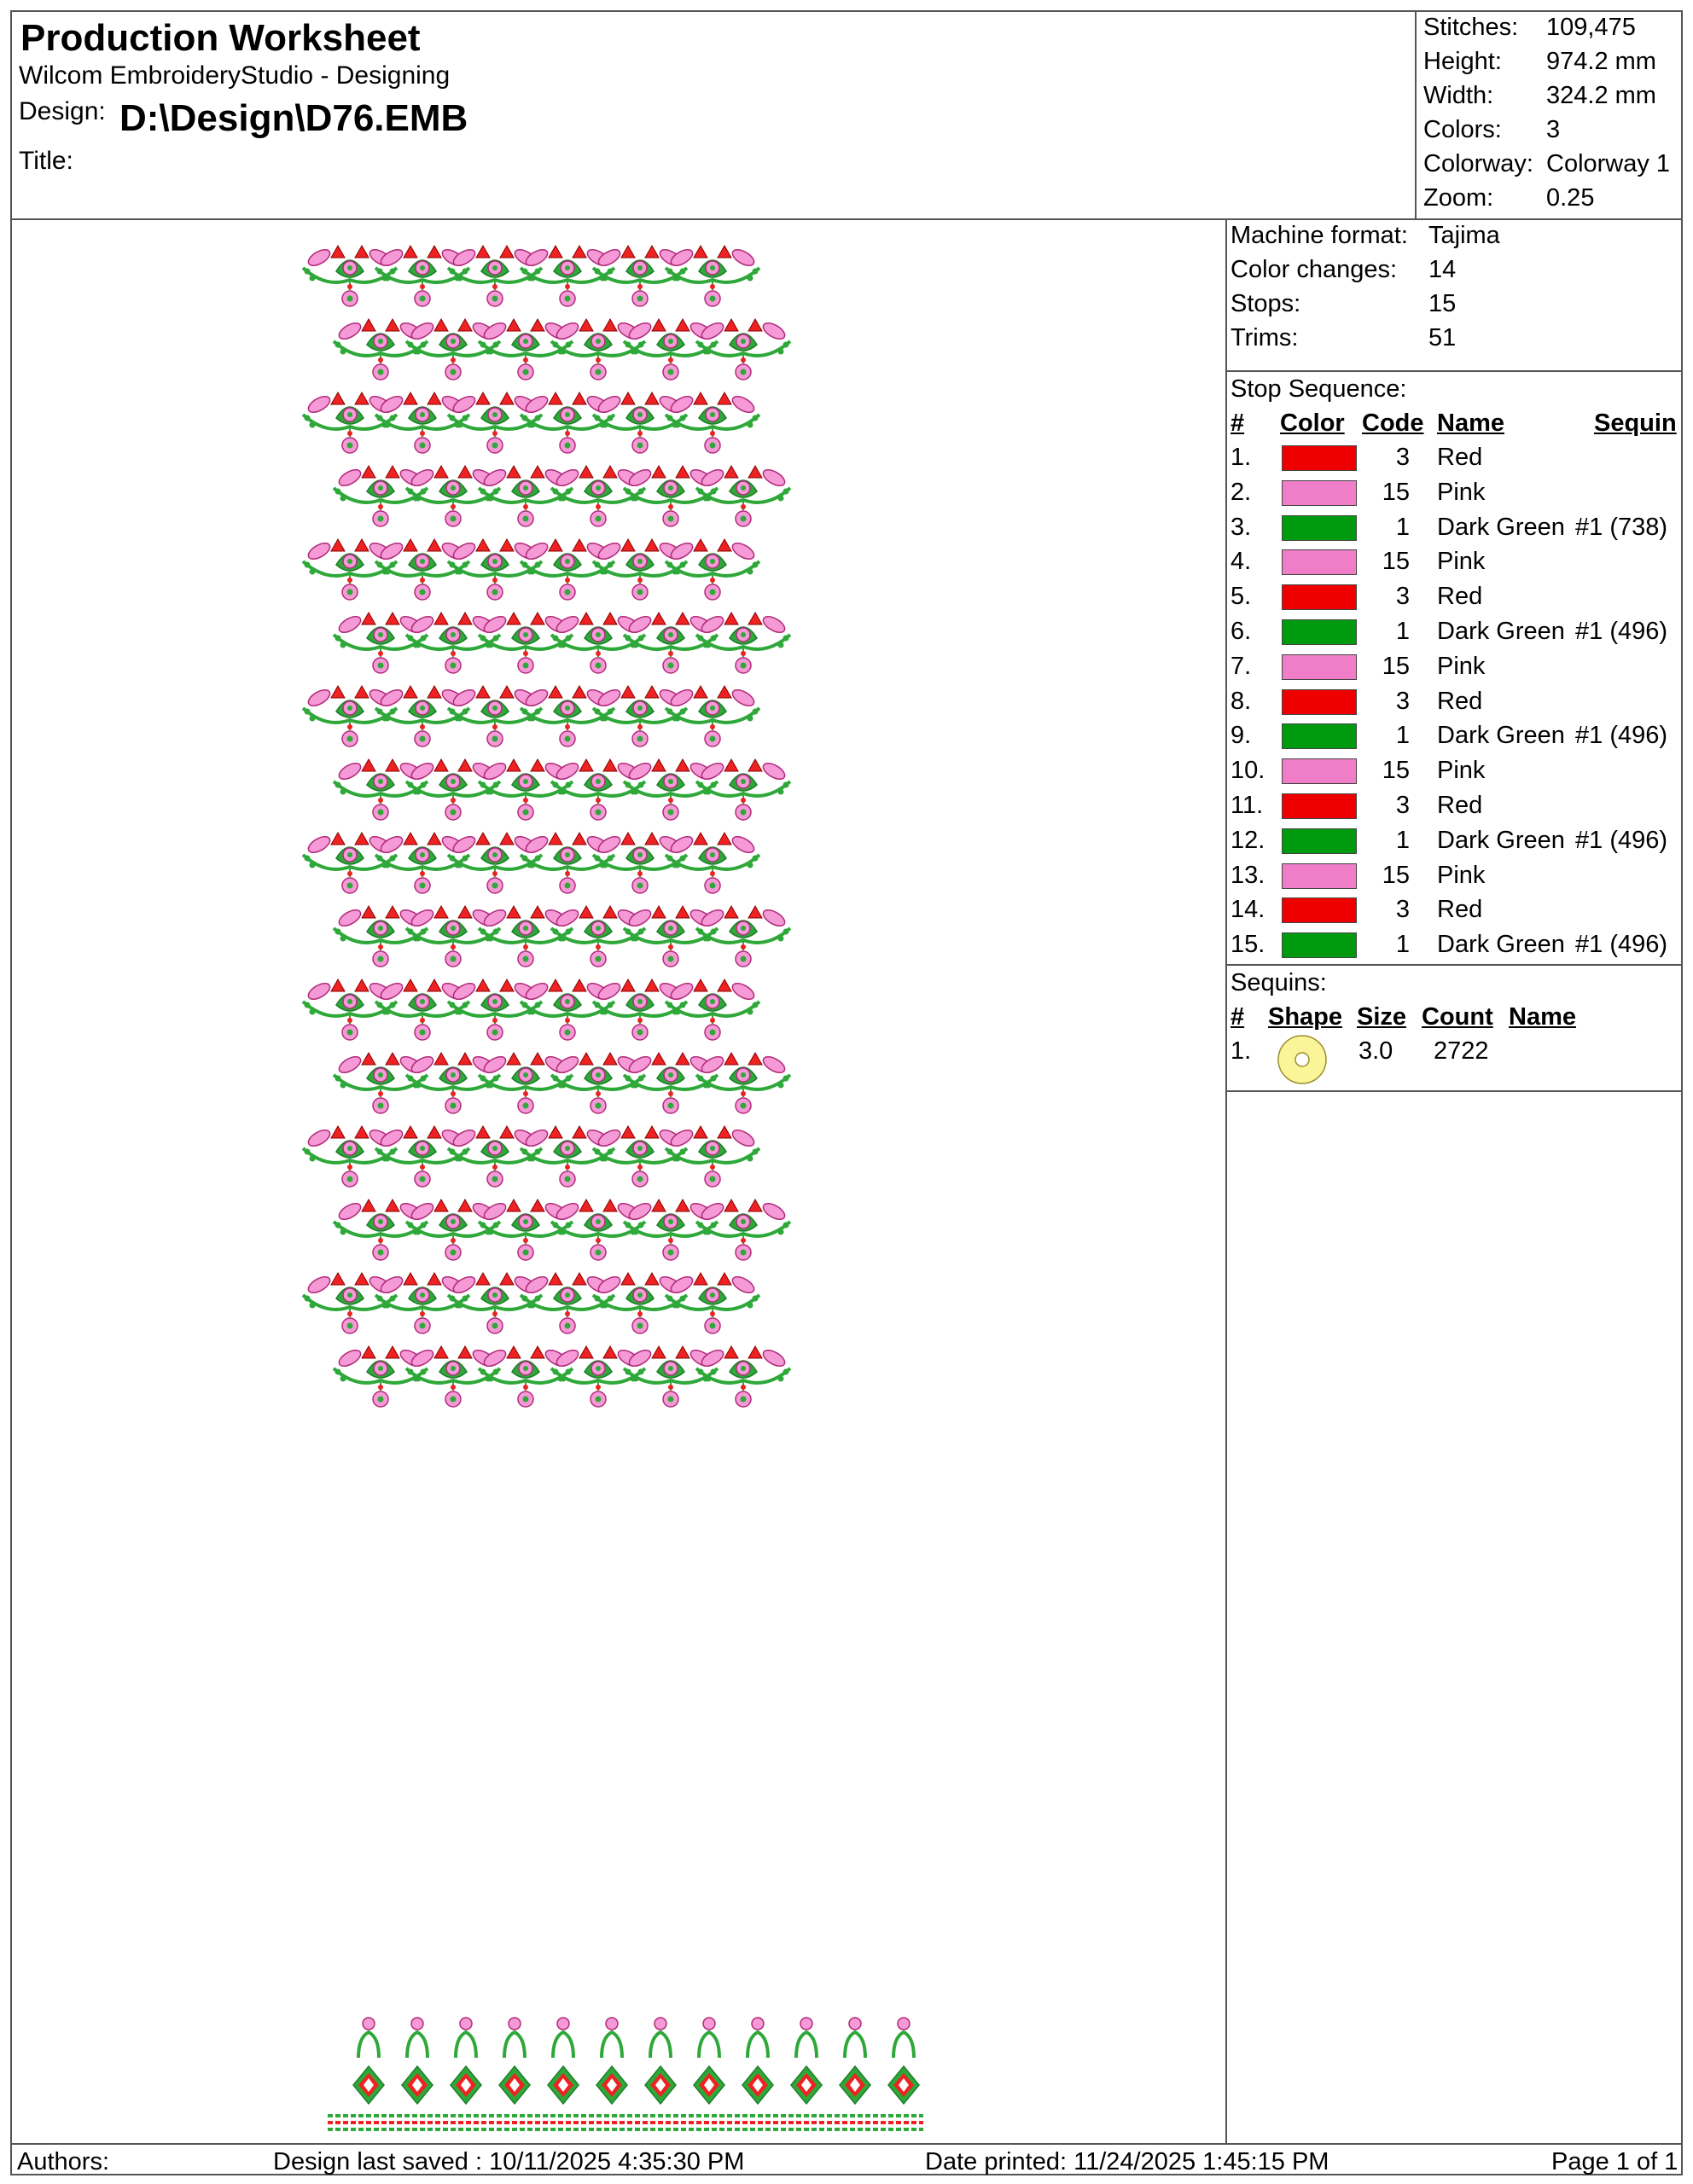 The height and width of the screenshot is (2184, 1693). What do you see at coordinates (63, 2161) in the screenshot?
I see `authors-label: Authors:` at bounding box center [63, 2161].